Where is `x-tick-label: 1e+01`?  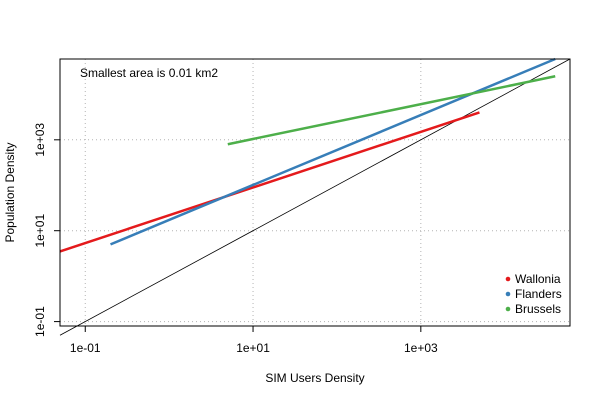 x-tick-label: 1e+01 is located at coordinates (253, 348).